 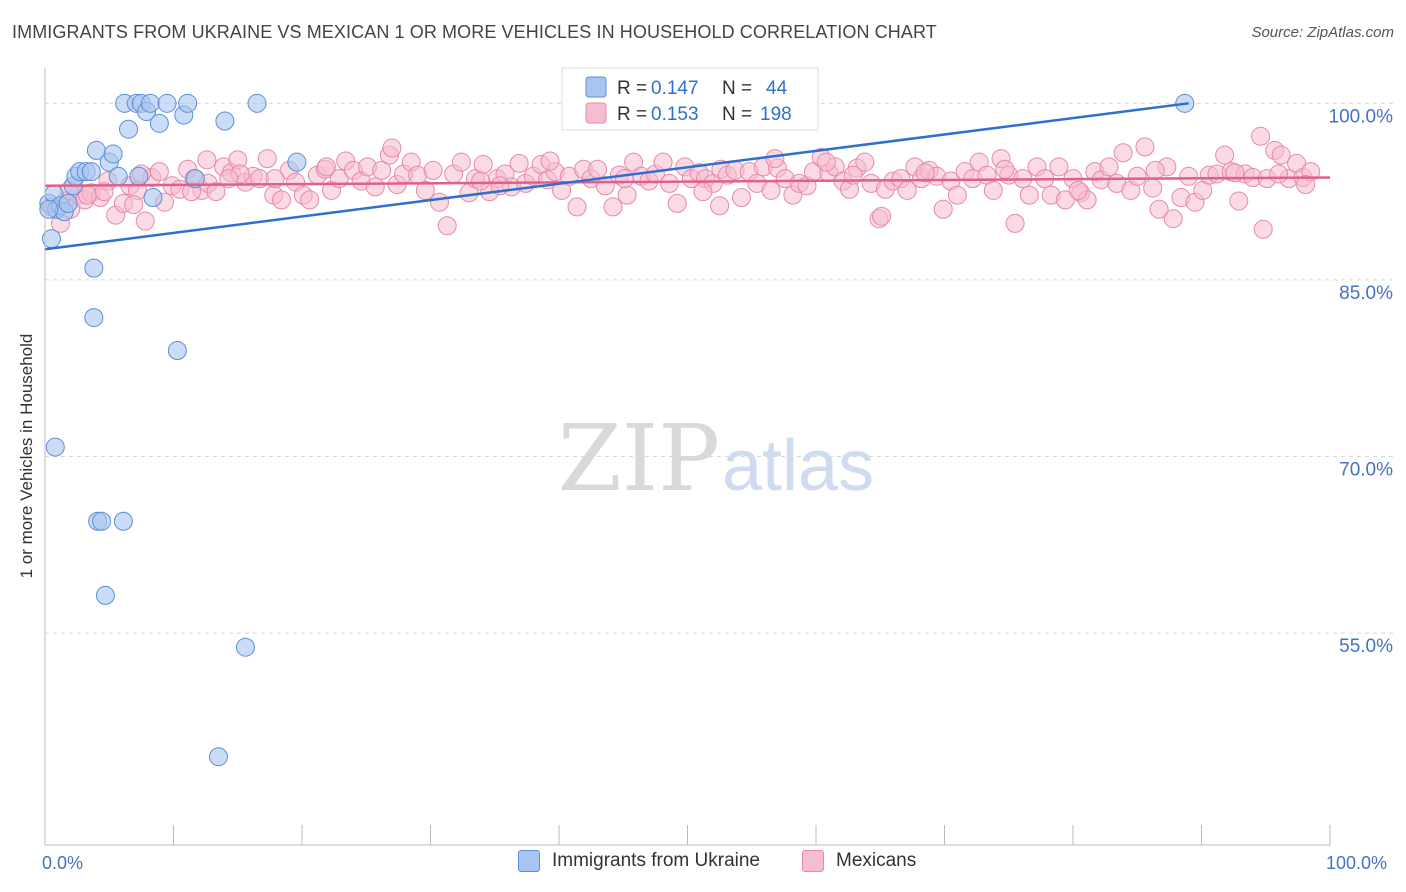 What do you see at coordinates (776, 114) in the screenshot?
I see `legend-n-value-mexican: 198` at bounding box center [776, 114].